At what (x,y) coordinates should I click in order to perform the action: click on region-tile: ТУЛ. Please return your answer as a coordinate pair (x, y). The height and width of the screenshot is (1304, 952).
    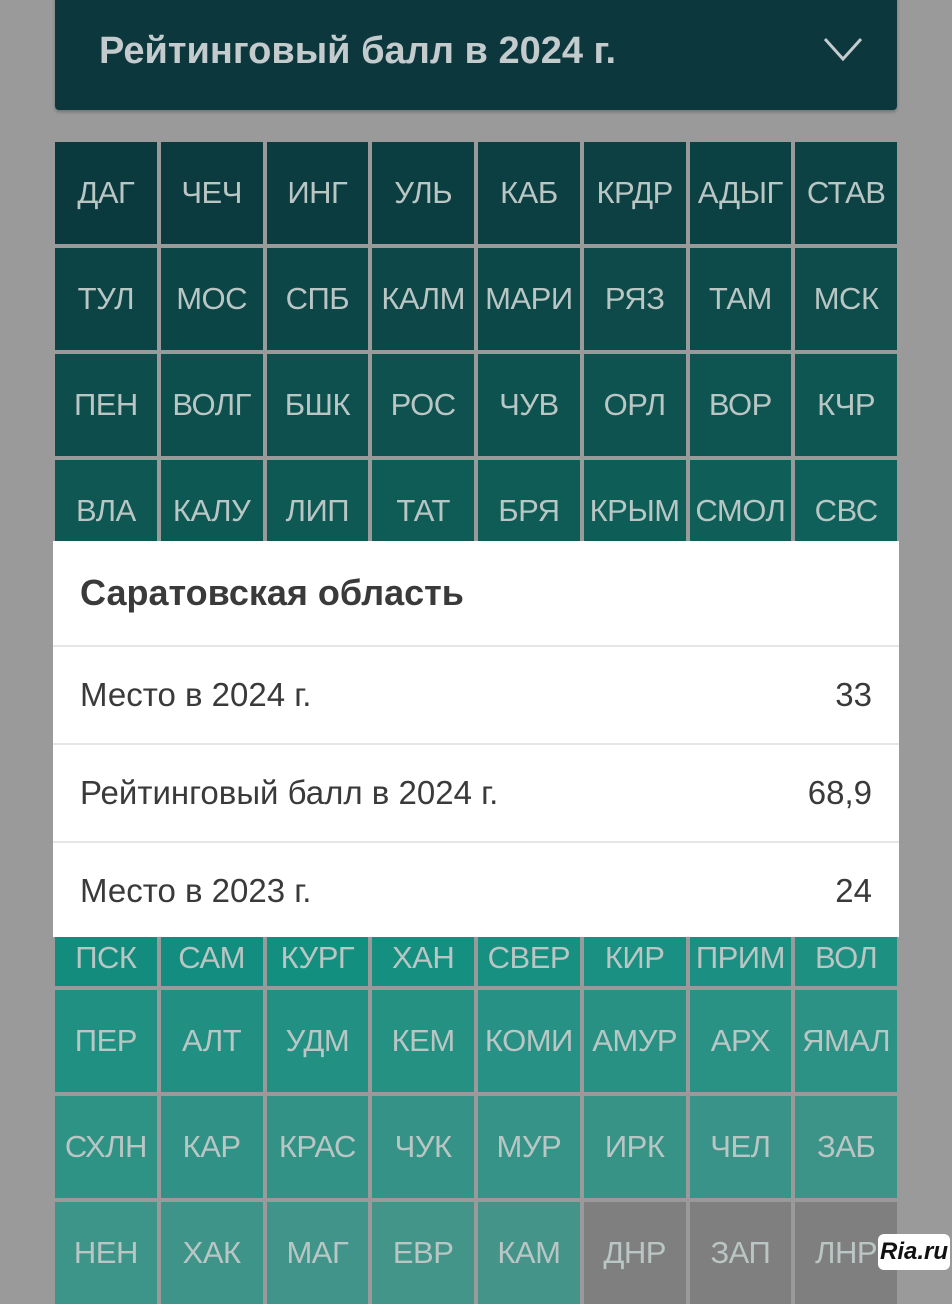
    Looking at the image, I should click on (106, 299).